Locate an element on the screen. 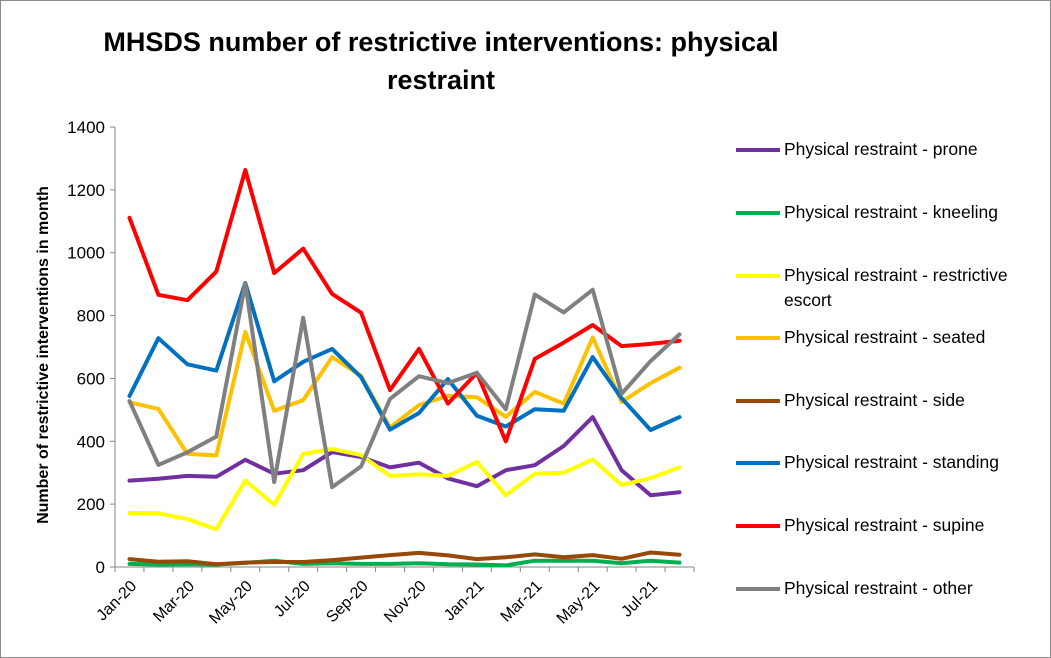  x-tick-label: May-21 is located at coordinates (579, 603).